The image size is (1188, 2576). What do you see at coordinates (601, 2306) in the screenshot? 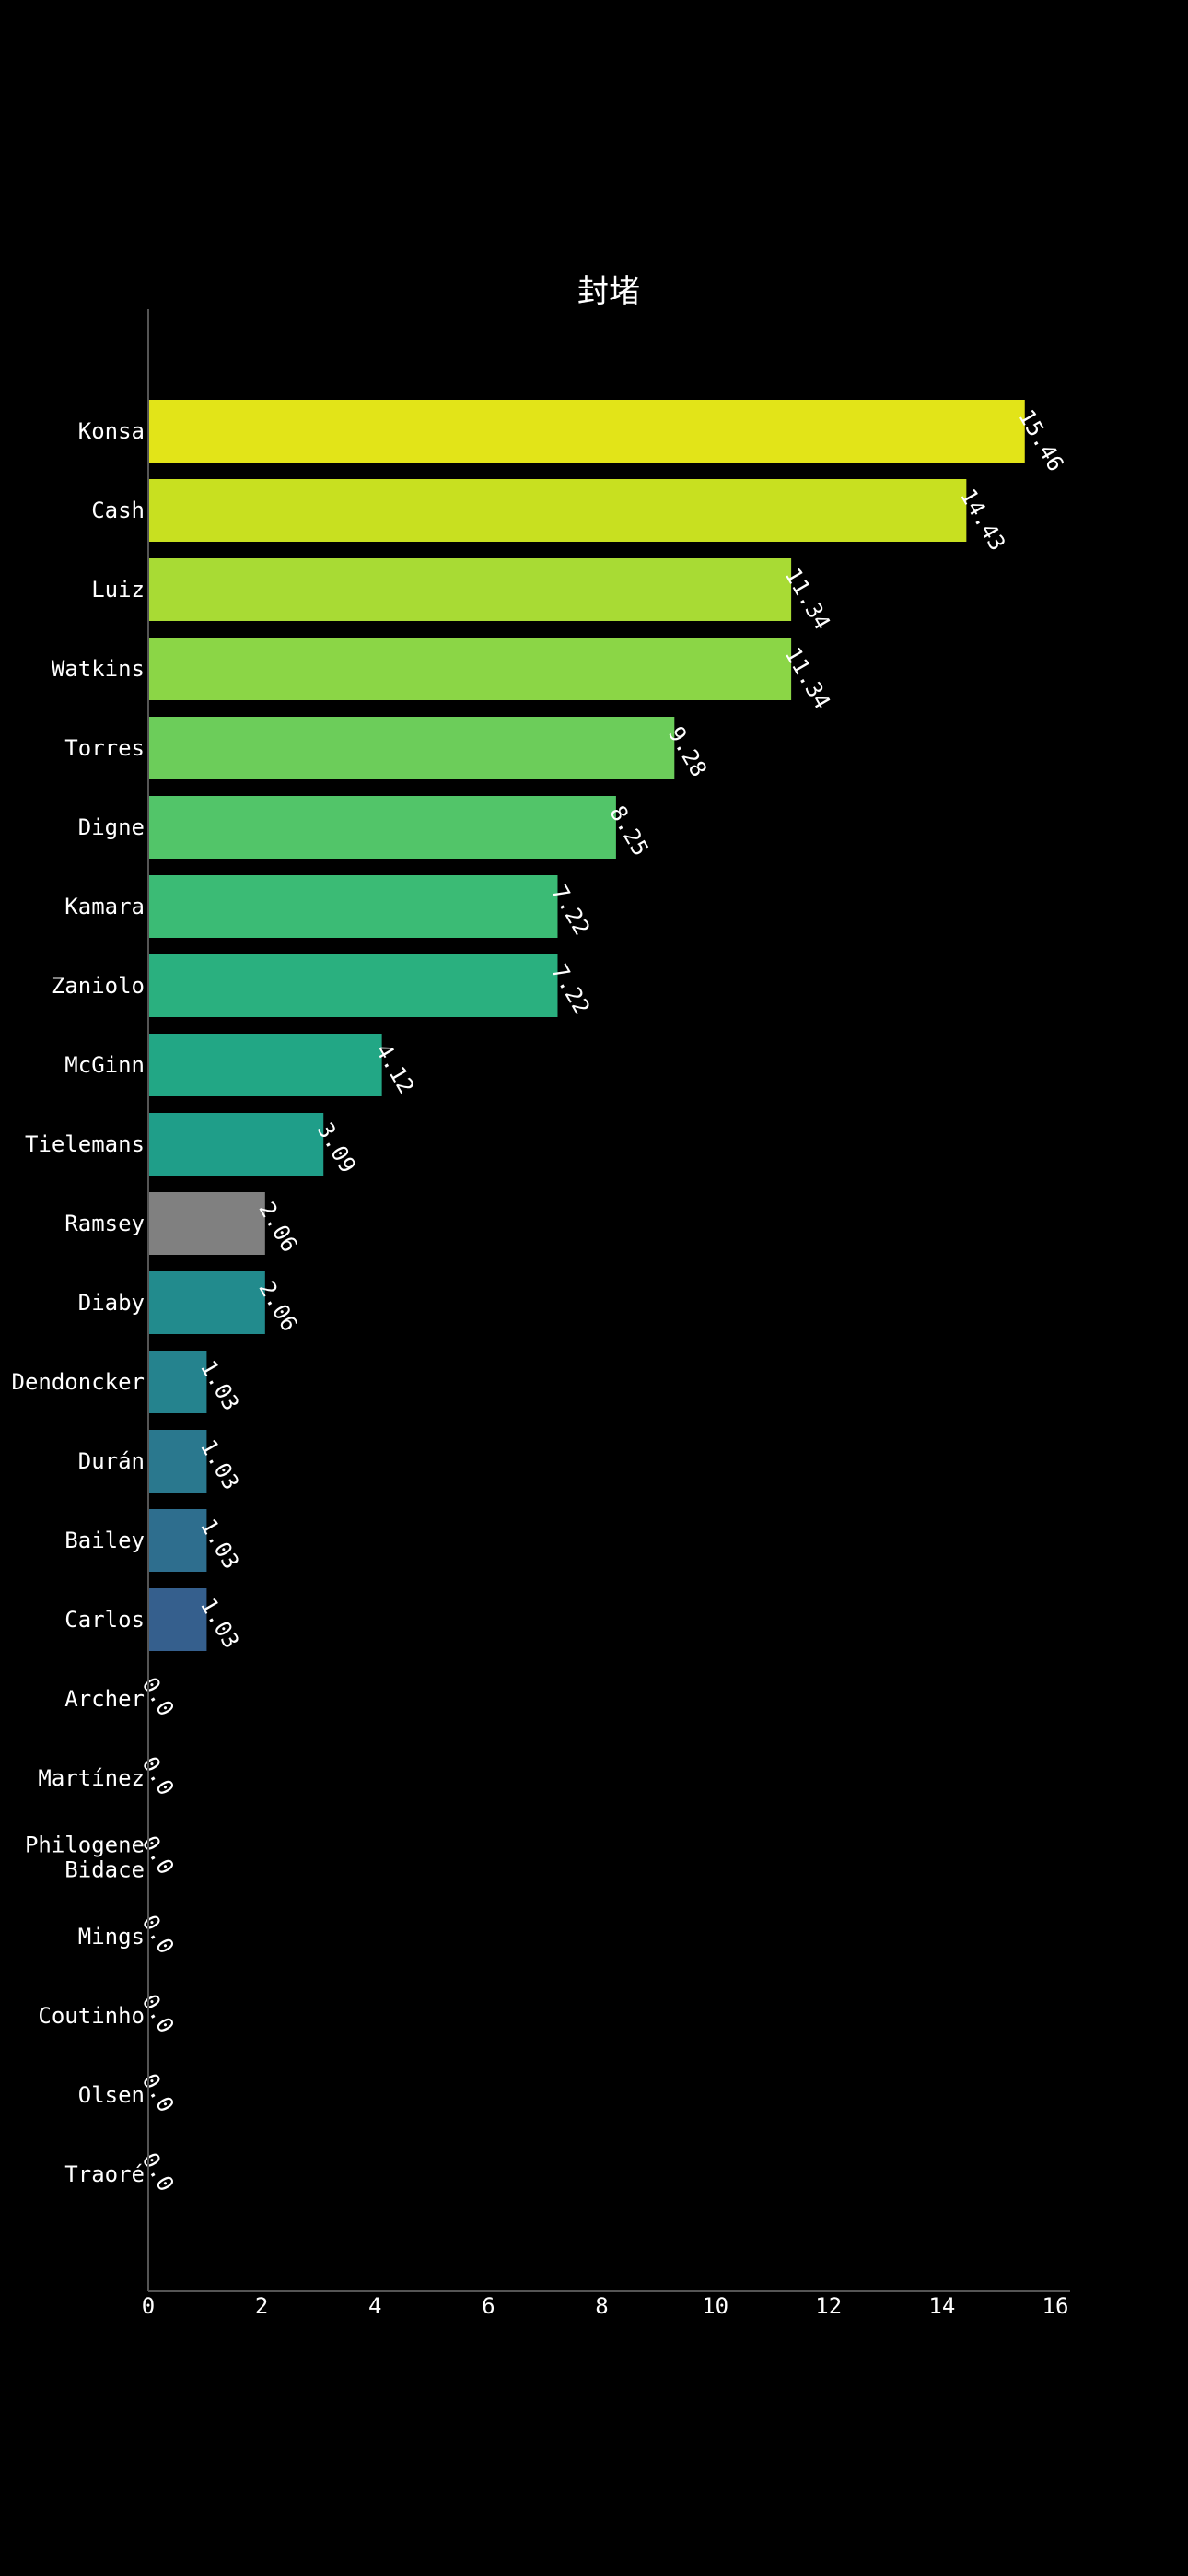
I see `x-tick-label: 8` at bounding box center [601, 2306].